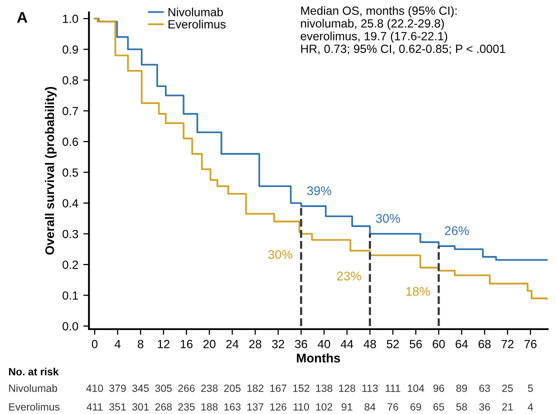 The height and width of the screenshot is (414, 556). What do you see at coordinates (95, 344) in the screenshot?
I see `x-tick-label: 0` at bounding box center [95, 344].